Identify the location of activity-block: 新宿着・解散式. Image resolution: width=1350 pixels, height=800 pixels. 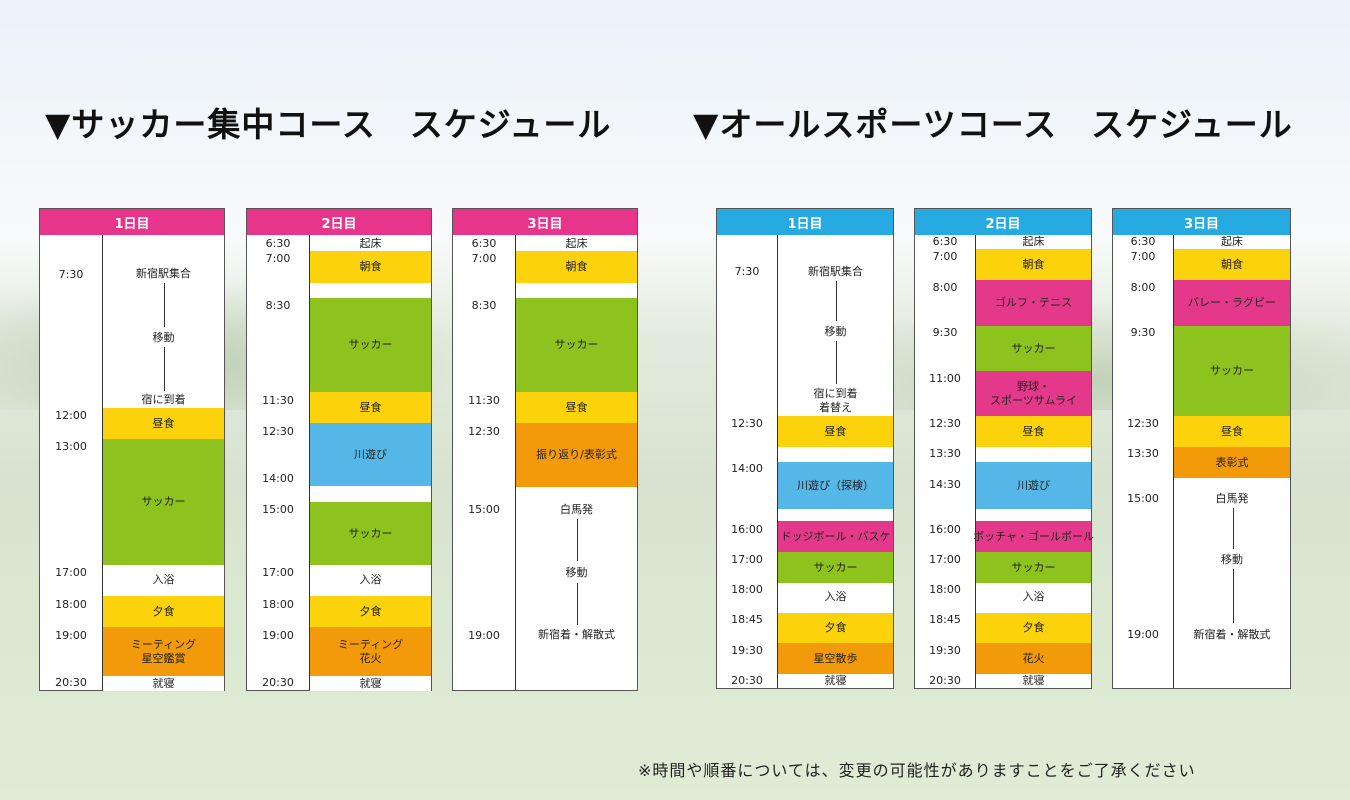
(576, 635).